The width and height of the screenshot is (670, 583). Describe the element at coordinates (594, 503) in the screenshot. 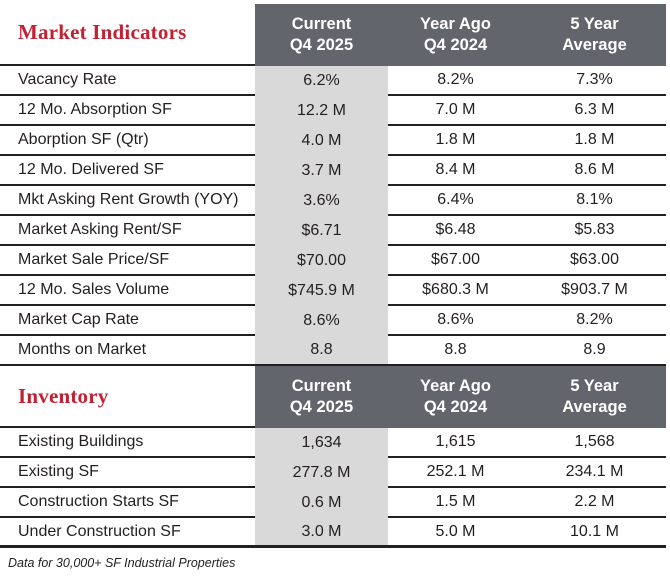

I see `value-five-year: 2.2 M` at that location.